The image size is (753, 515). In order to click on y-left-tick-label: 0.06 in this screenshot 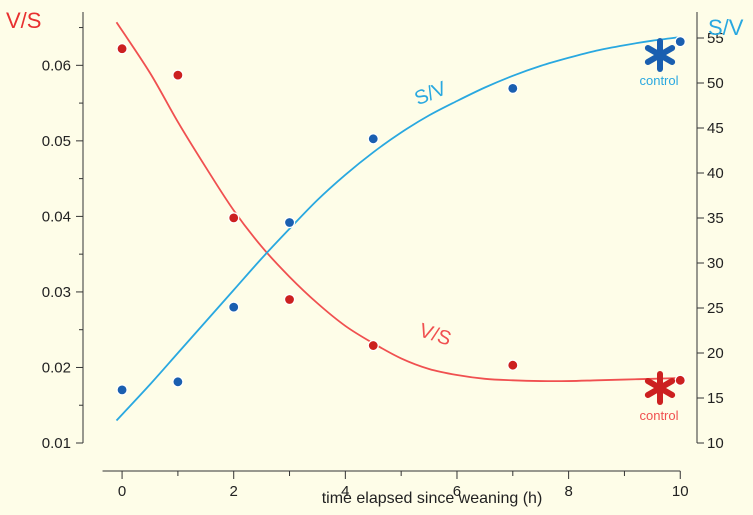, I will do `click(56, 65)`.